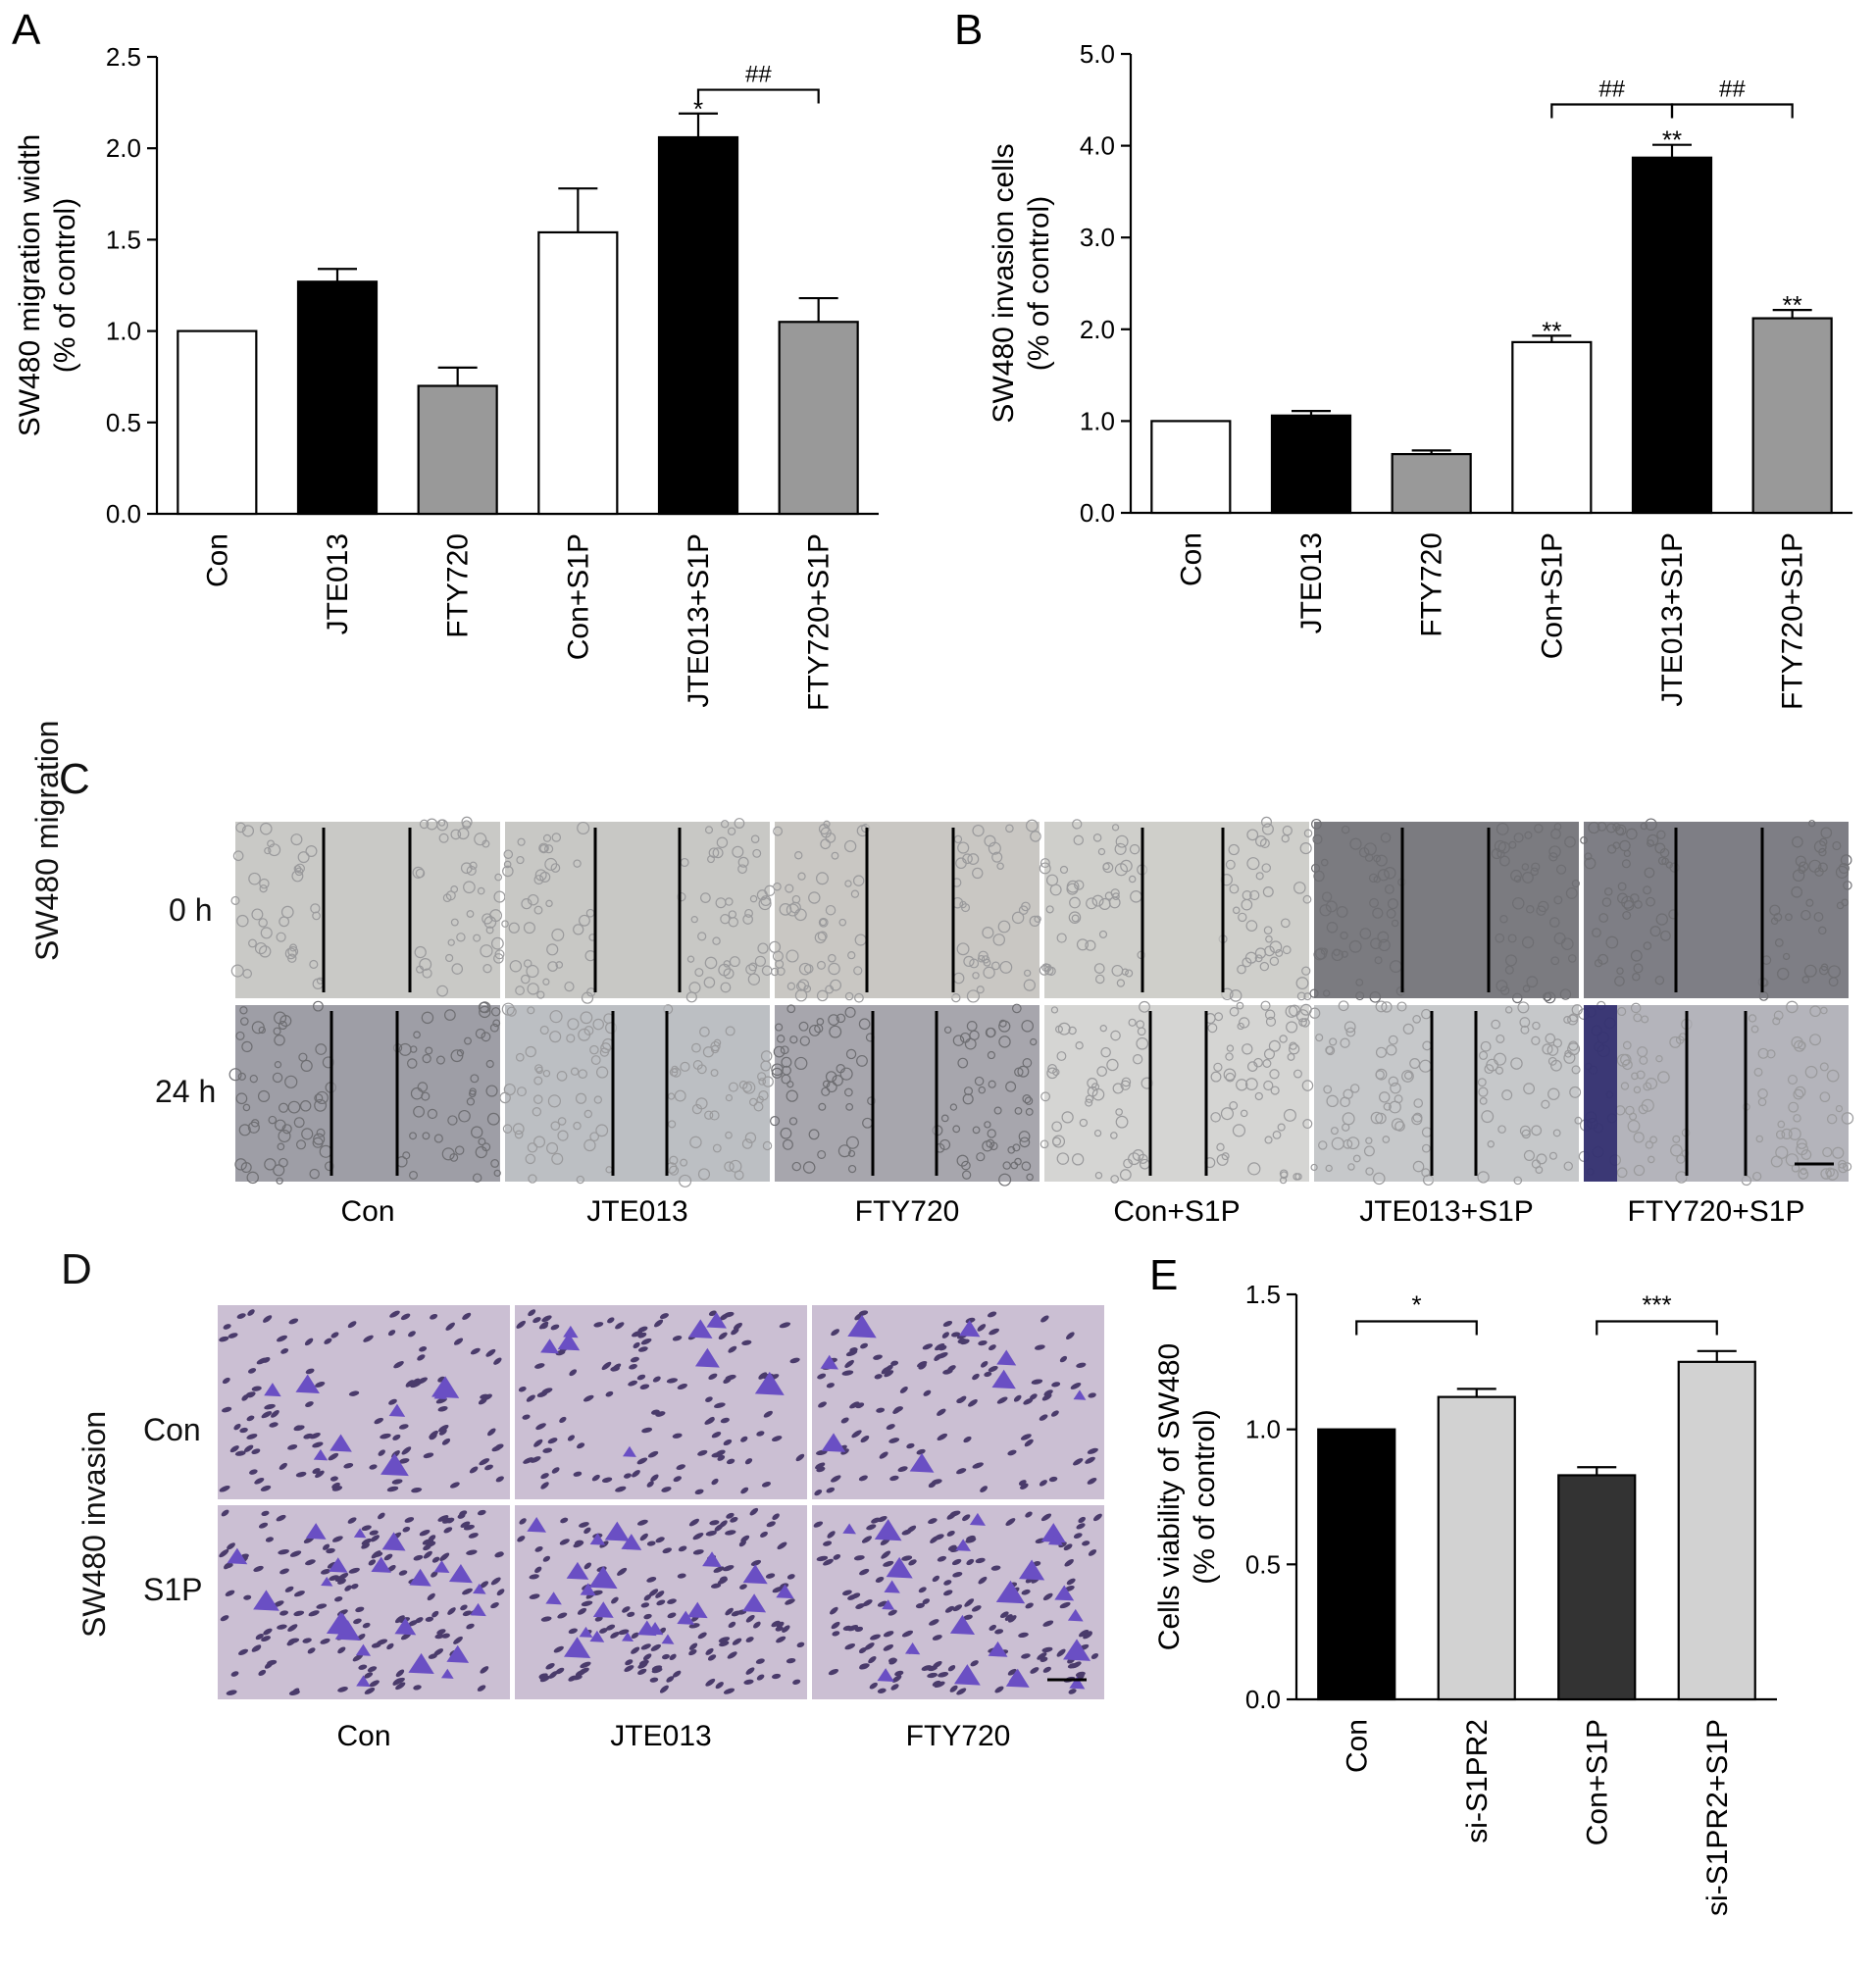 The width and height of the screenshot is (1876, 1970). I want to click on bar-fty720, so click(457, 450).